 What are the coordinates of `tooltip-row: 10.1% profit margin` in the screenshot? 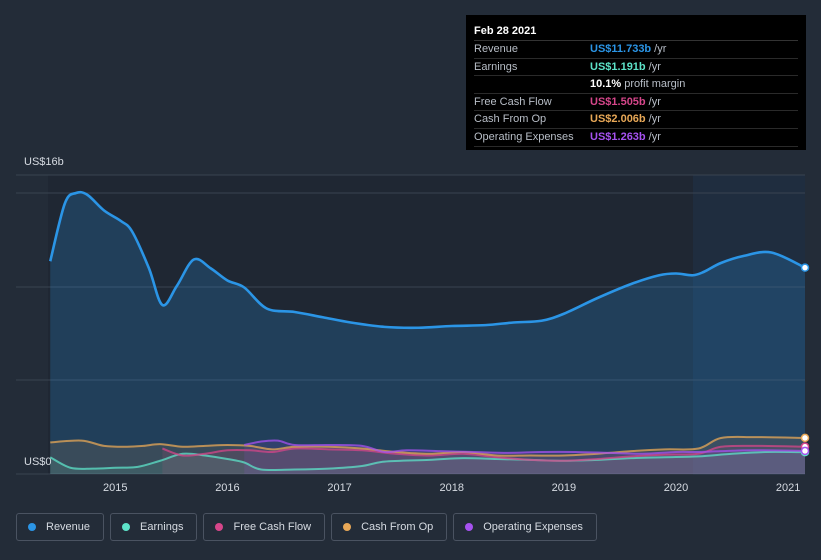 It's located at (636, 85).